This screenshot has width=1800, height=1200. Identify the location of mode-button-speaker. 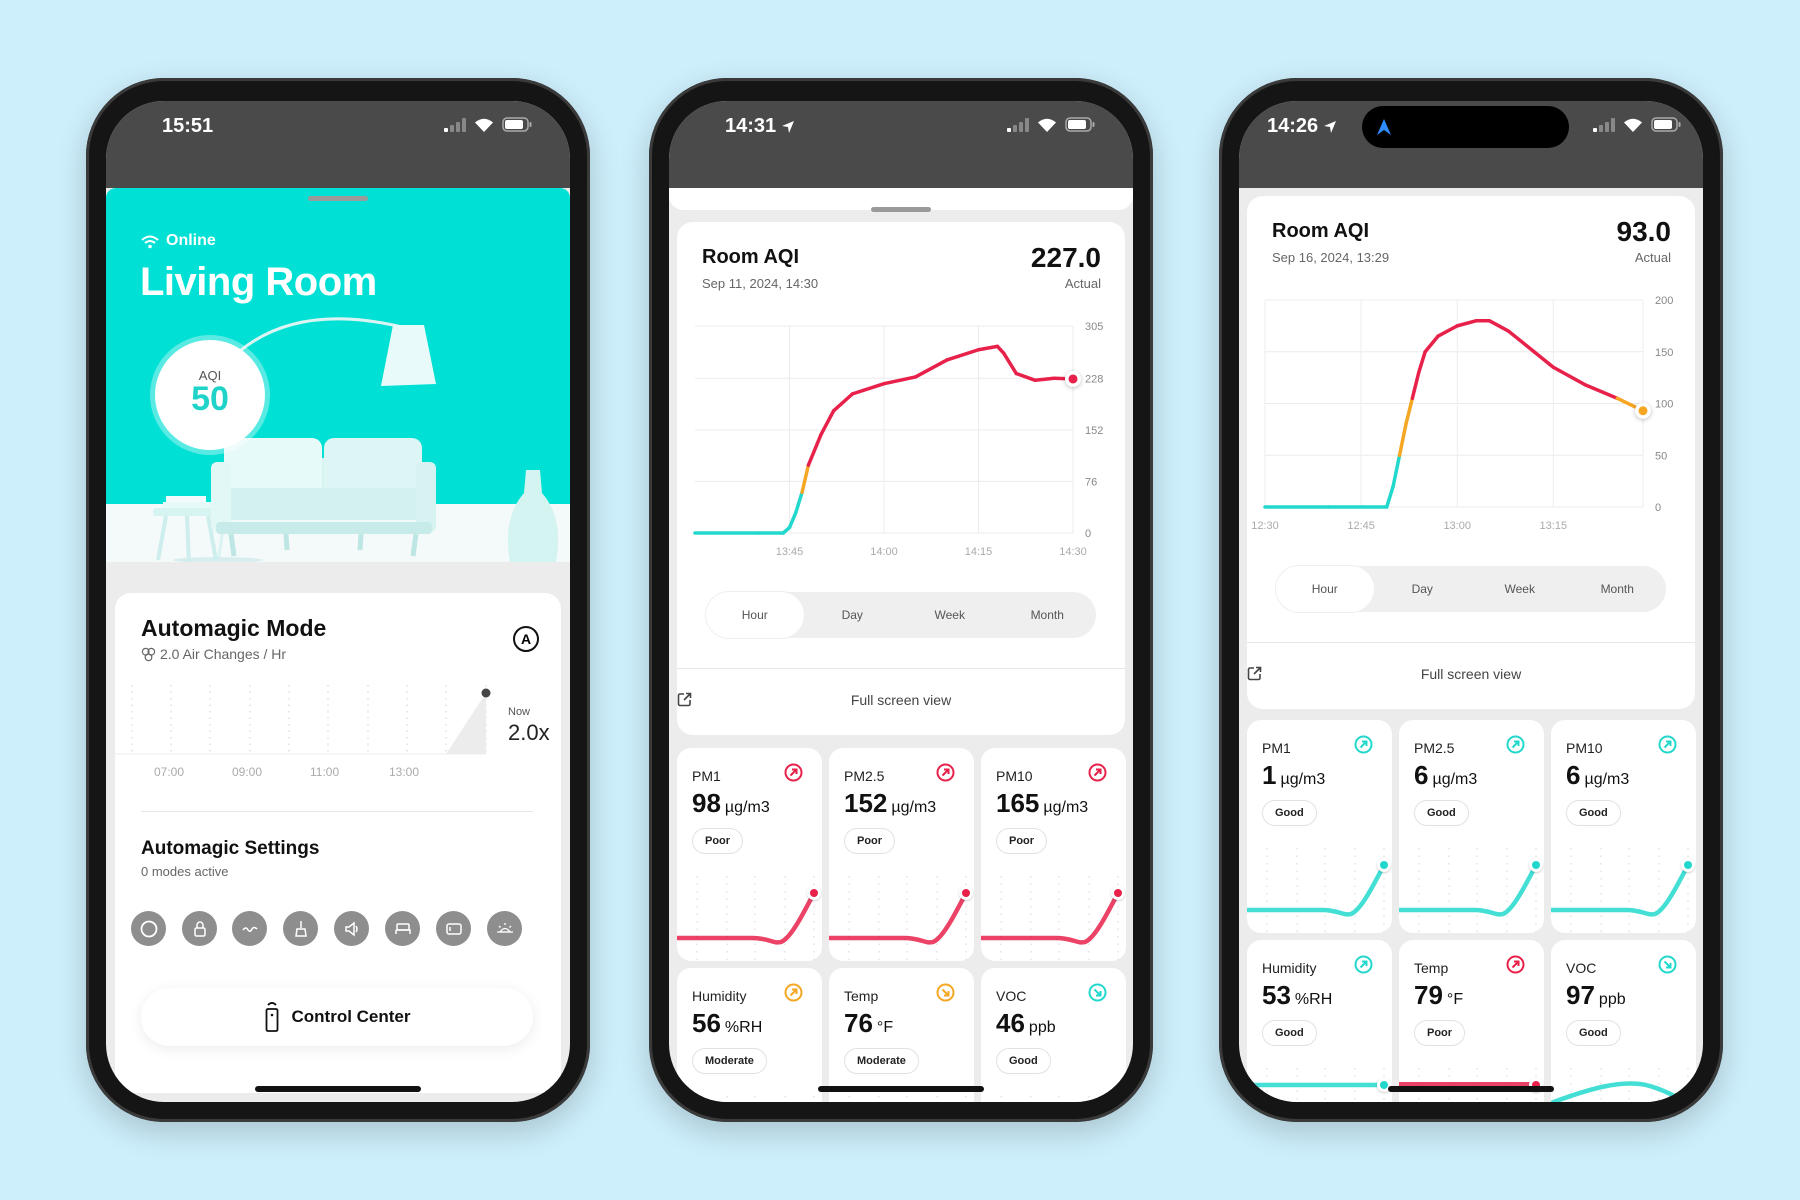
(351, 928).